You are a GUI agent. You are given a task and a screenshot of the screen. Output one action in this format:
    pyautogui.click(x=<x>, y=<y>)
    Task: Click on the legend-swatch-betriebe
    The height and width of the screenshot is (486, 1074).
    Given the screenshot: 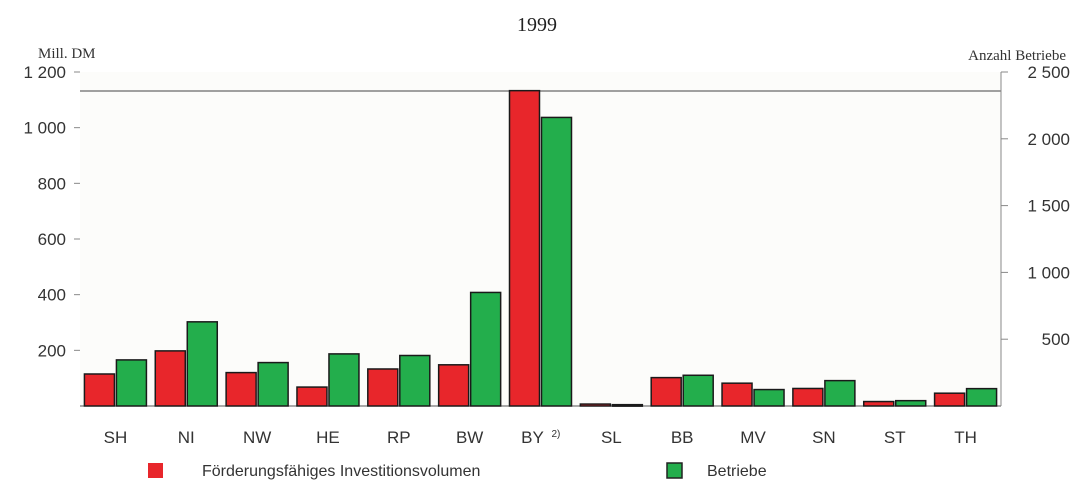 What is the action you would take?
    pyautogui.click(x=674, y=470)
    